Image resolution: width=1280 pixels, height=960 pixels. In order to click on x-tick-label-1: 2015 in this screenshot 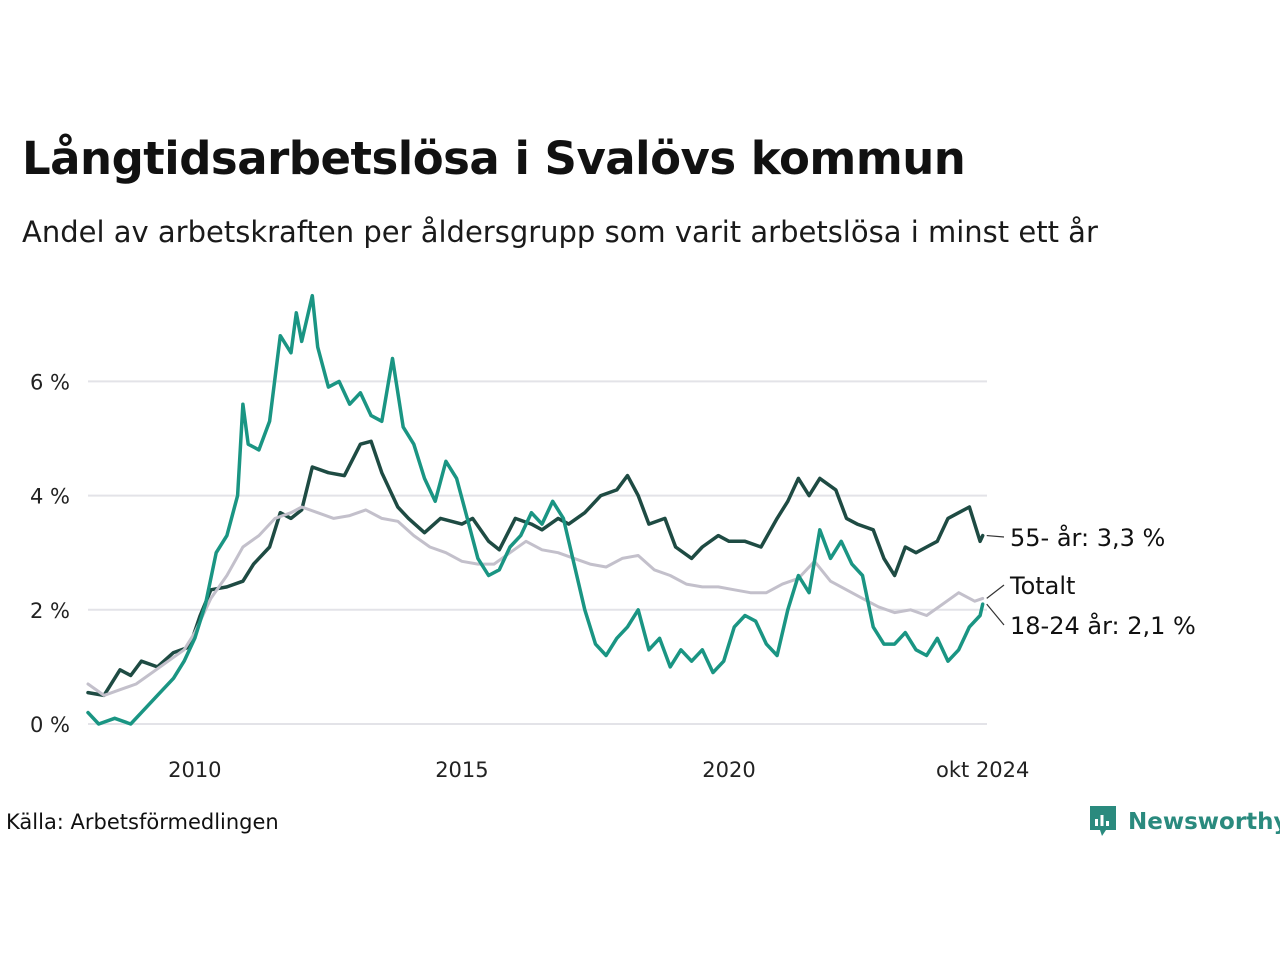, I will do `click(461, 770)`.